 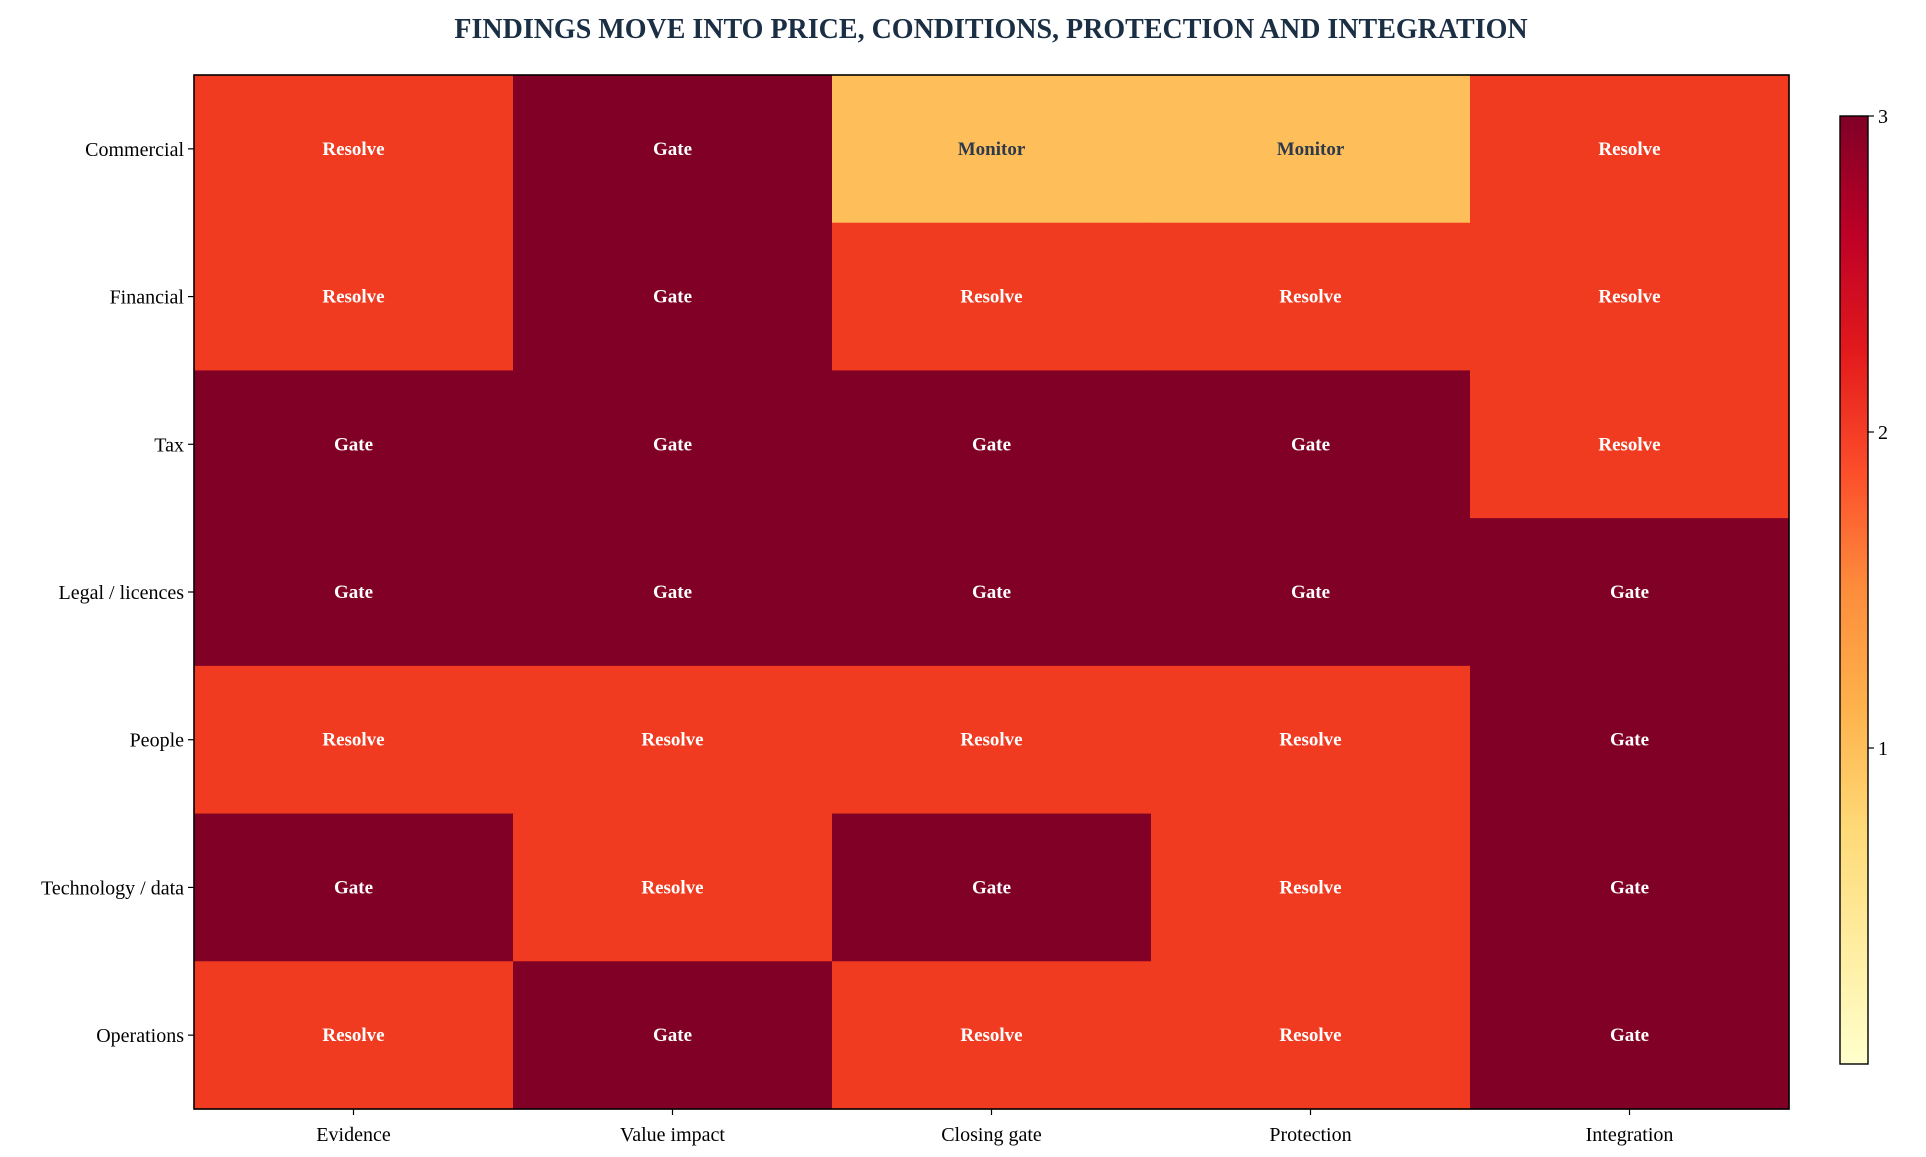 I want to click on y-tick-label: Operations, so click(x=140, y=1036).